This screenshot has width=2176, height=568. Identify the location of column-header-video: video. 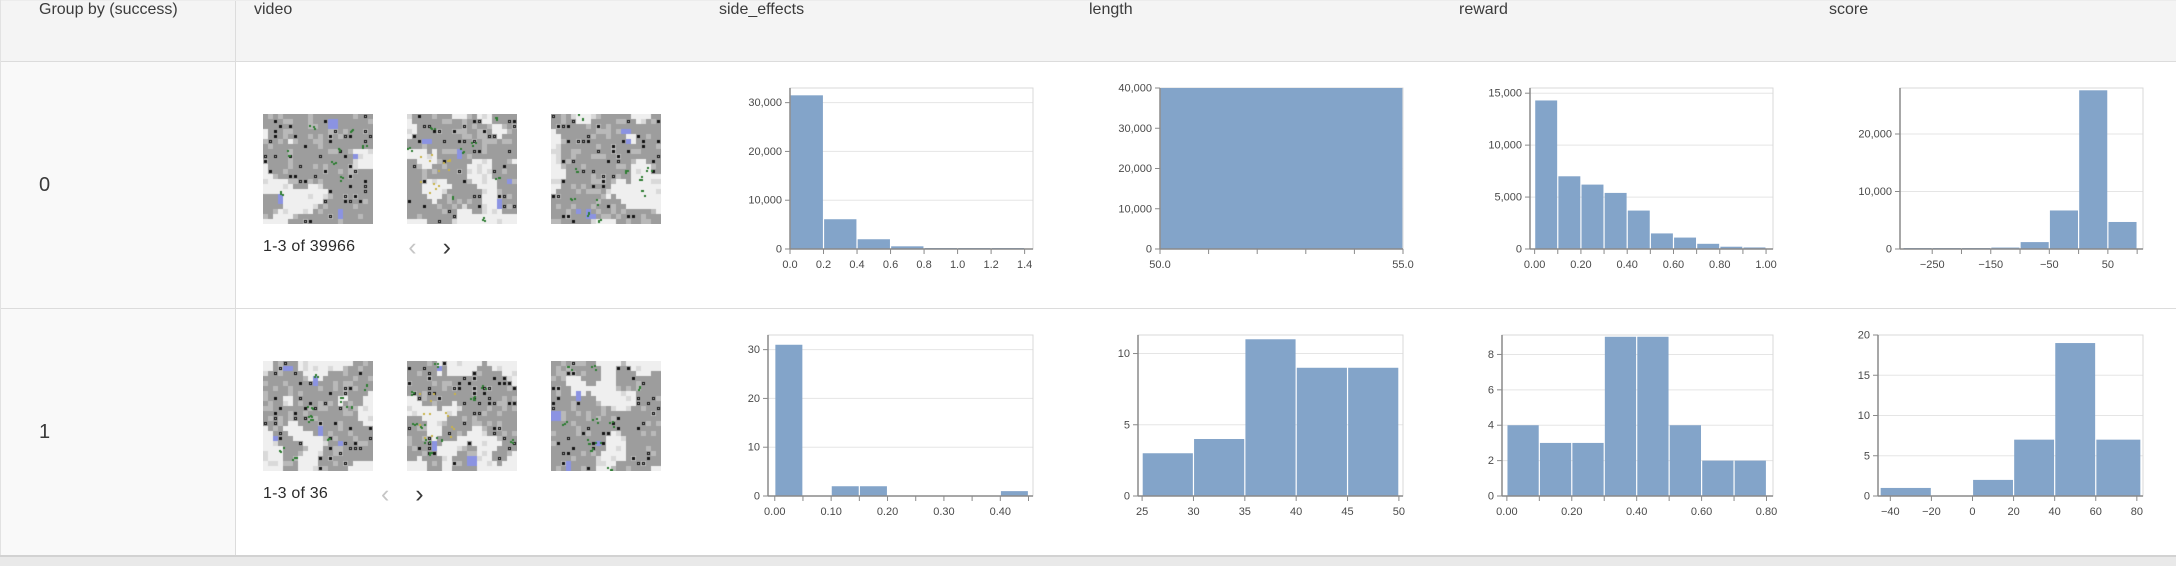
(273, 9).